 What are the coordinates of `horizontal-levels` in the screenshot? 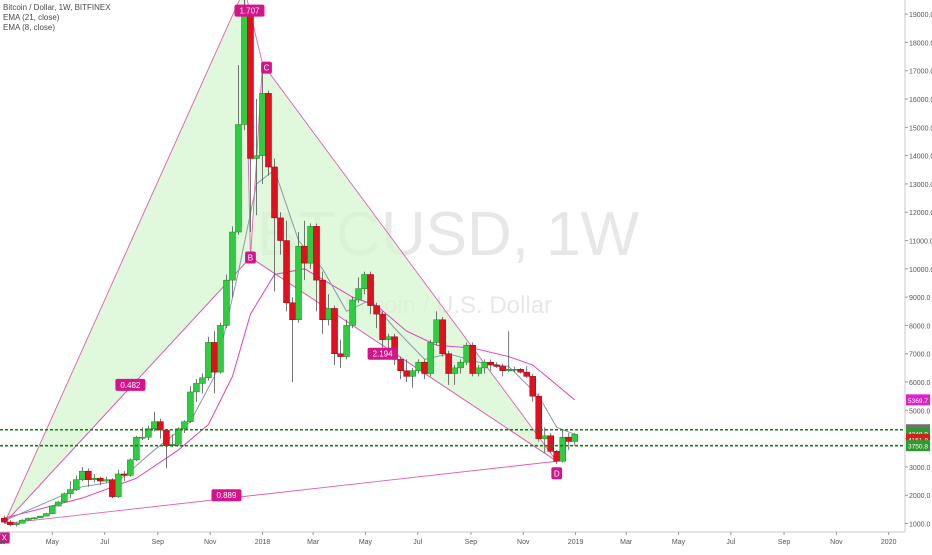 It's located at (452, 437).